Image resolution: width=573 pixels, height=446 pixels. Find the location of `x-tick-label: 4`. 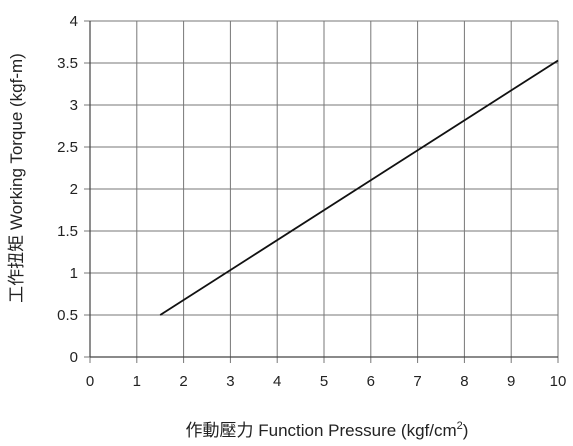

x-tick-label: 4 is located at coordinates (277, 381).